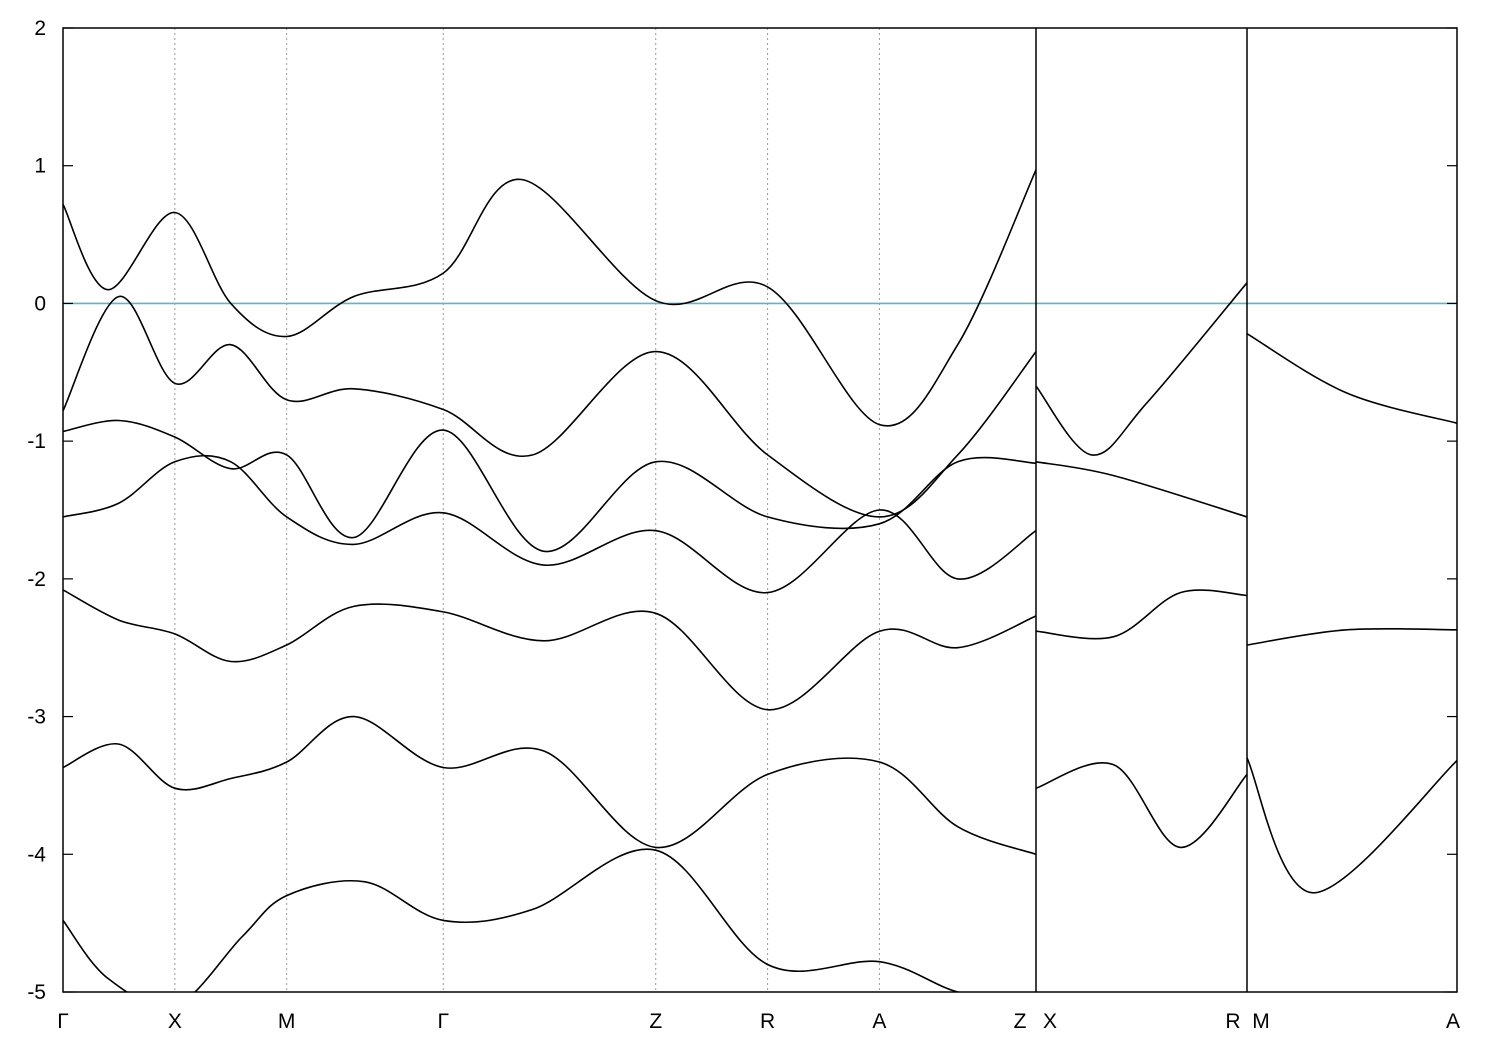 The width and height of the screenshot is (1500, 1050). I want to click on y-tick-label: -1, so click(36, 441).